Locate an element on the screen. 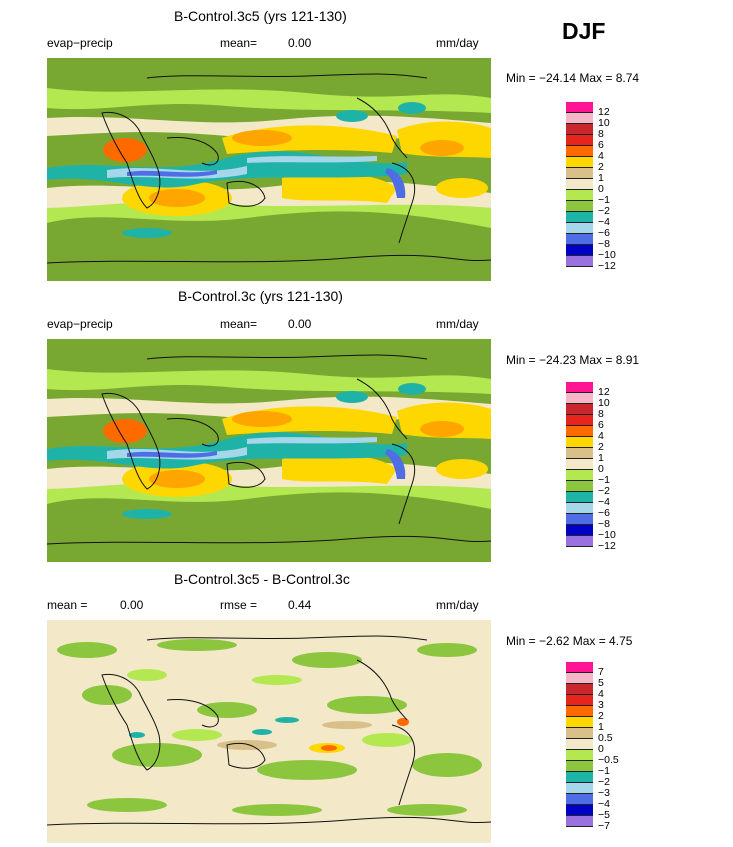 This screenshot has height=847, width=733. panel2-colorbar is located at coordinates (579, 468).